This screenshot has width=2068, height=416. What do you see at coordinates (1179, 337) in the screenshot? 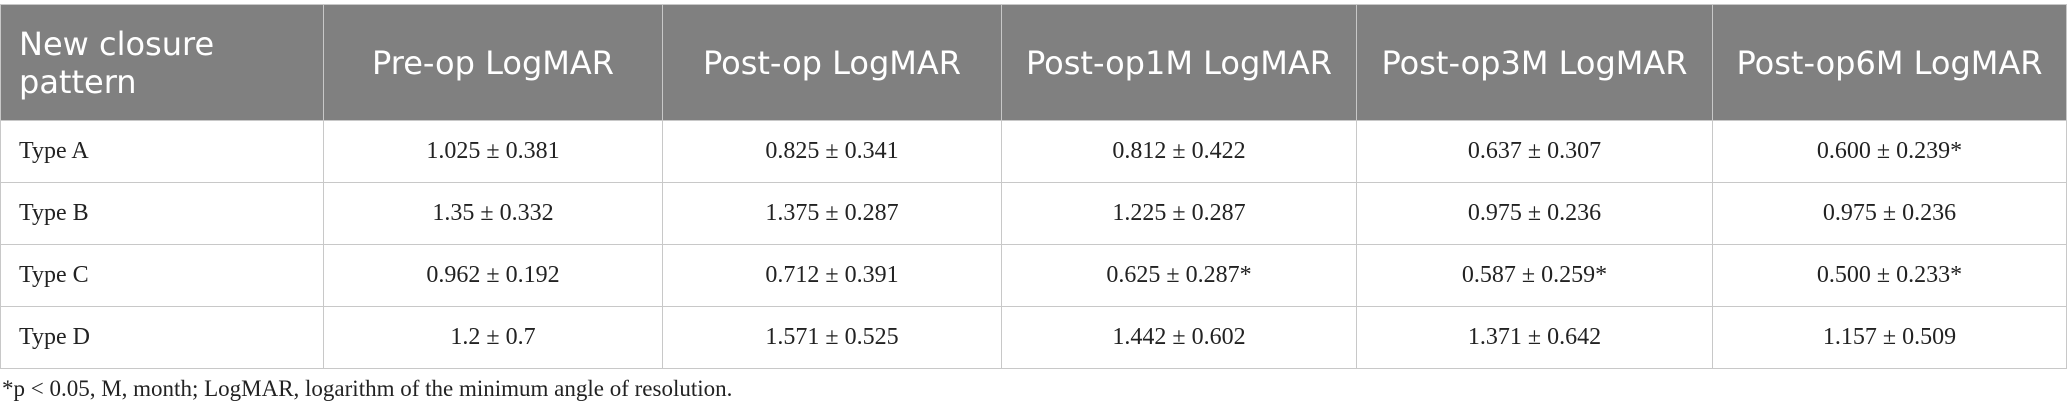
I see `table-cell: 1.442 ± 0.602` at bounding box center [1179, 337].